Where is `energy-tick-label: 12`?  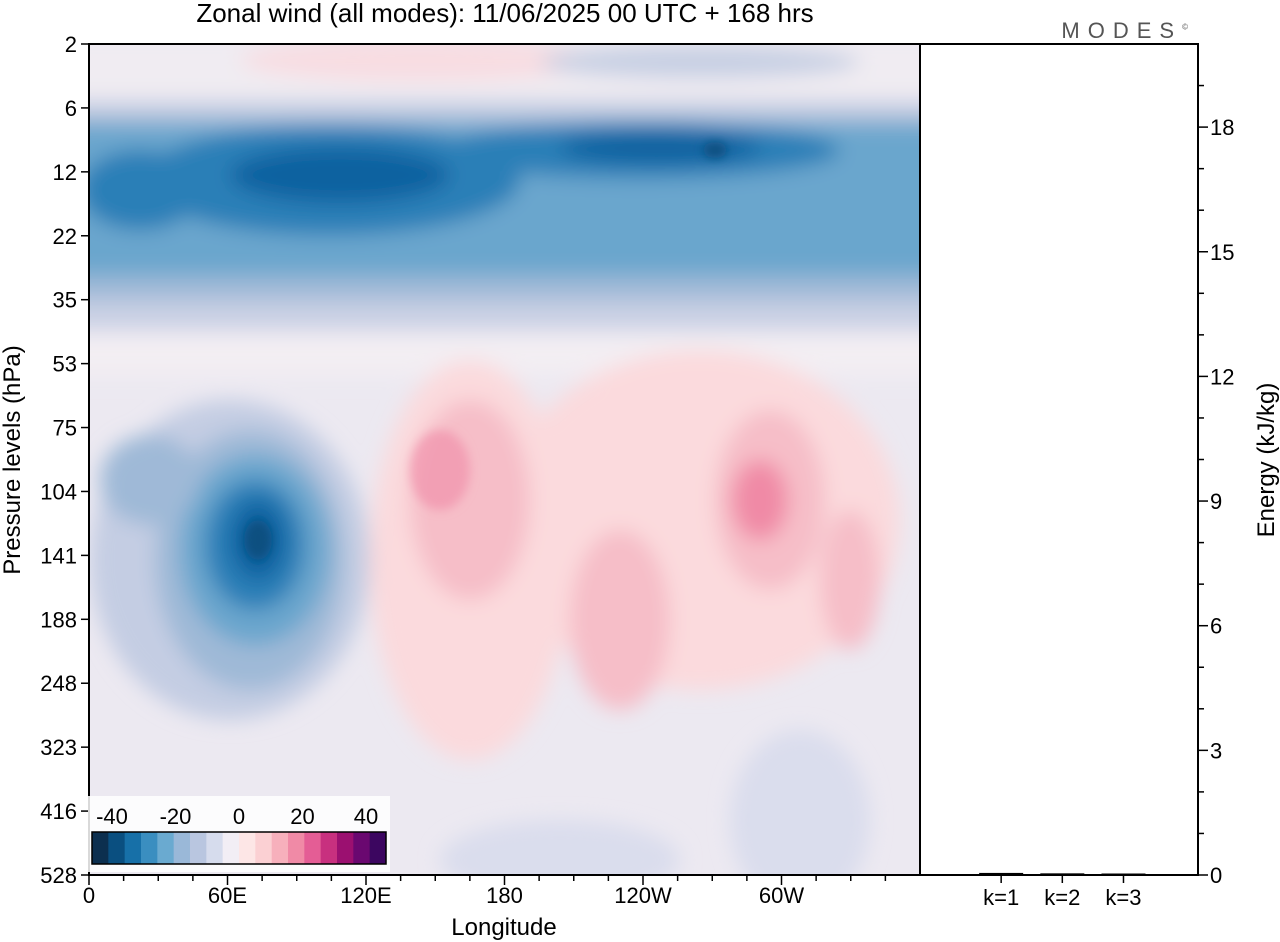 energy-tick-label: 12 is located at coordinates (1222, 376).